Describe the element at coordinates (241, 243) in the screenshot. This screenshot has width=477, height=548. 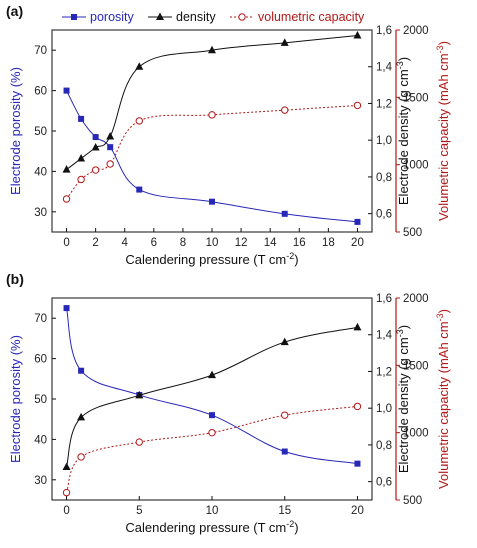
I see `x-tick-label: 12` at that location.